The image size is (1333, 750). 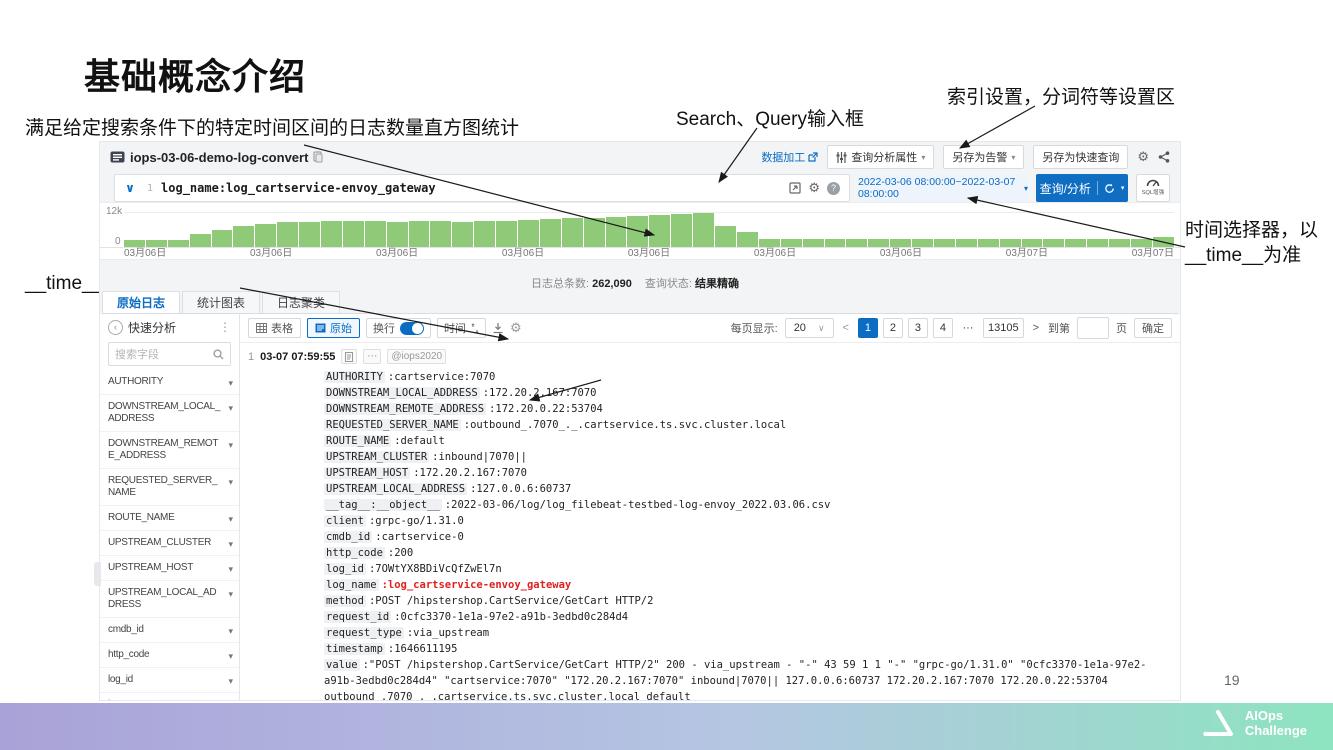 What do you see at coordinates (169, 599) in the screenshot?
I see `field-row-UPSTREAM_LOCAL_ADDRESS: UPSTREAM_LOCAL_ADDRESS ▾` at bounding box center [169, 599].